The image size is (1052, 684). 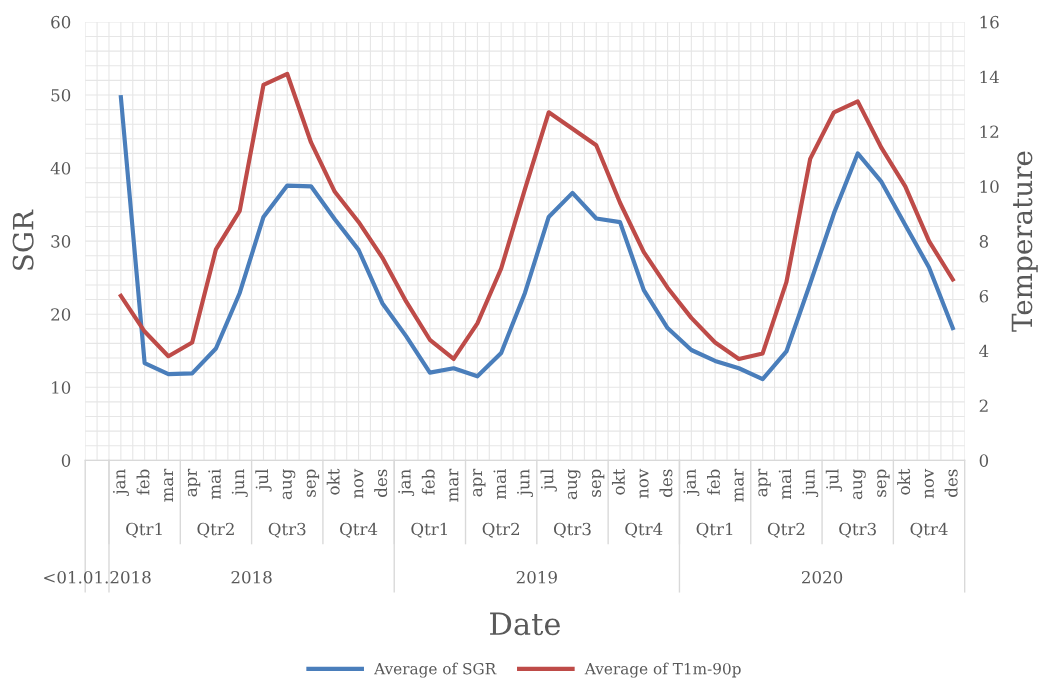 I want to click on text: 2020, so click(x=822, y=577).